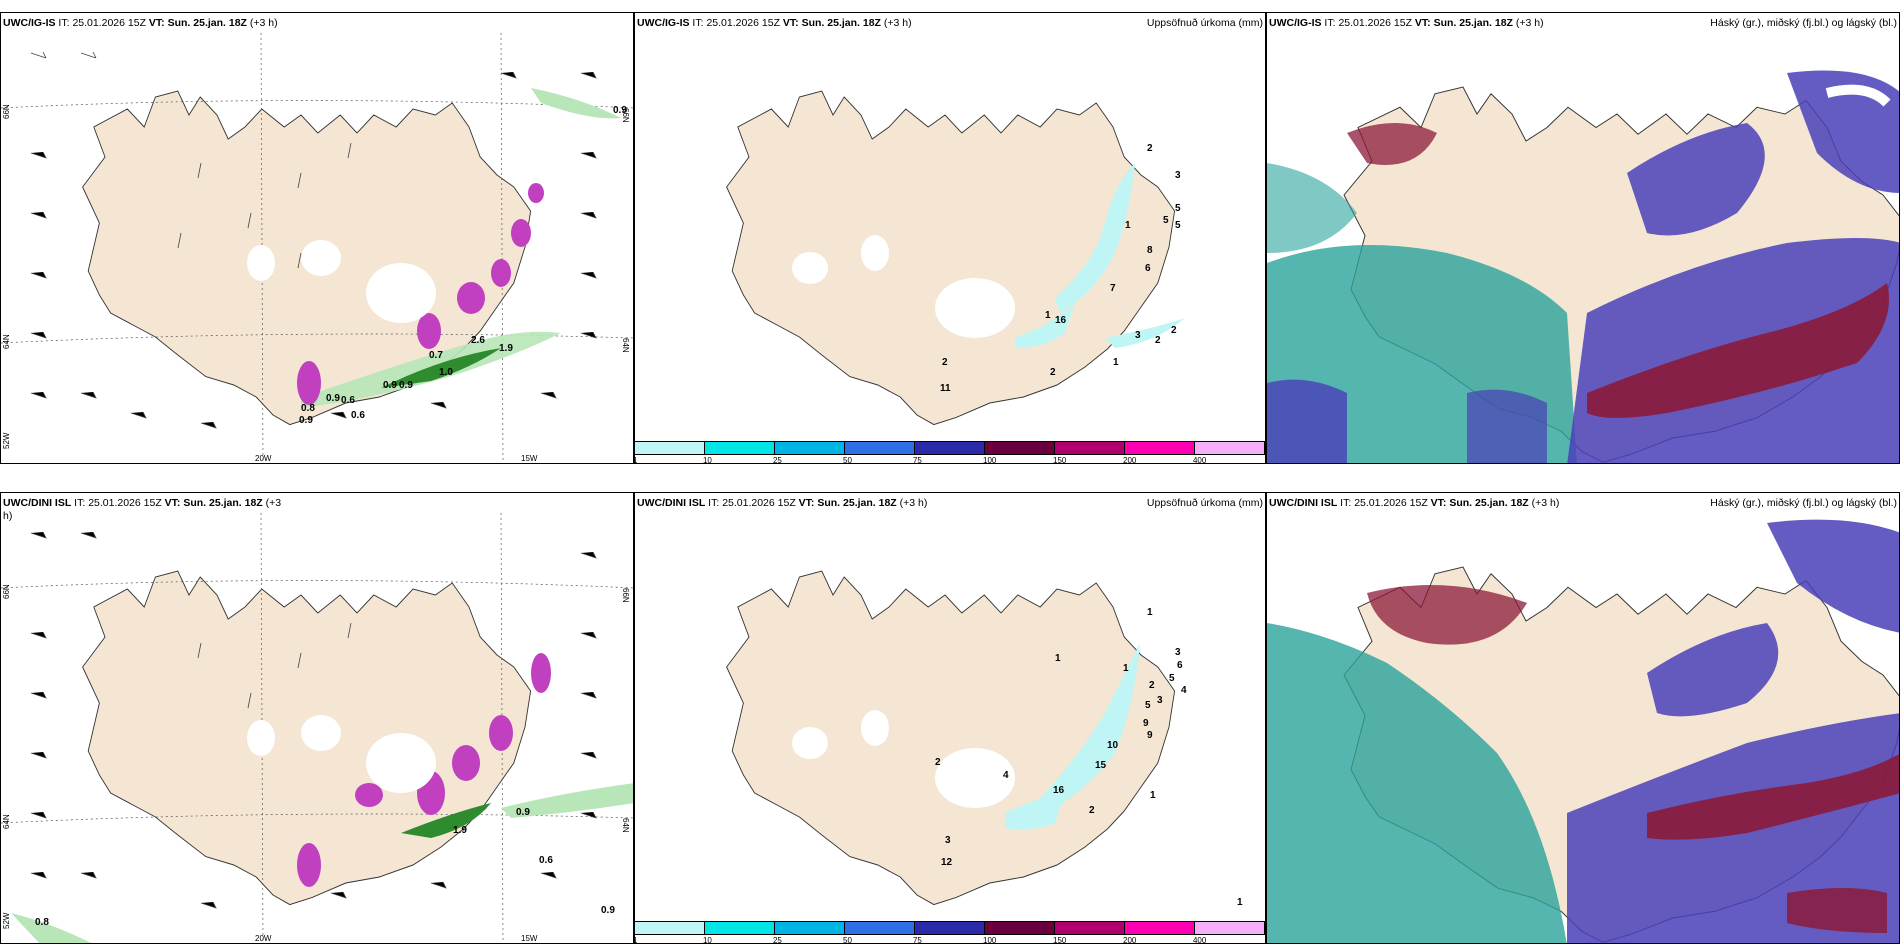  What do you see at coordinates (917, 940) in the screenshot?
I see `scale-tick-label: 75` at bounding box center [917, 940].